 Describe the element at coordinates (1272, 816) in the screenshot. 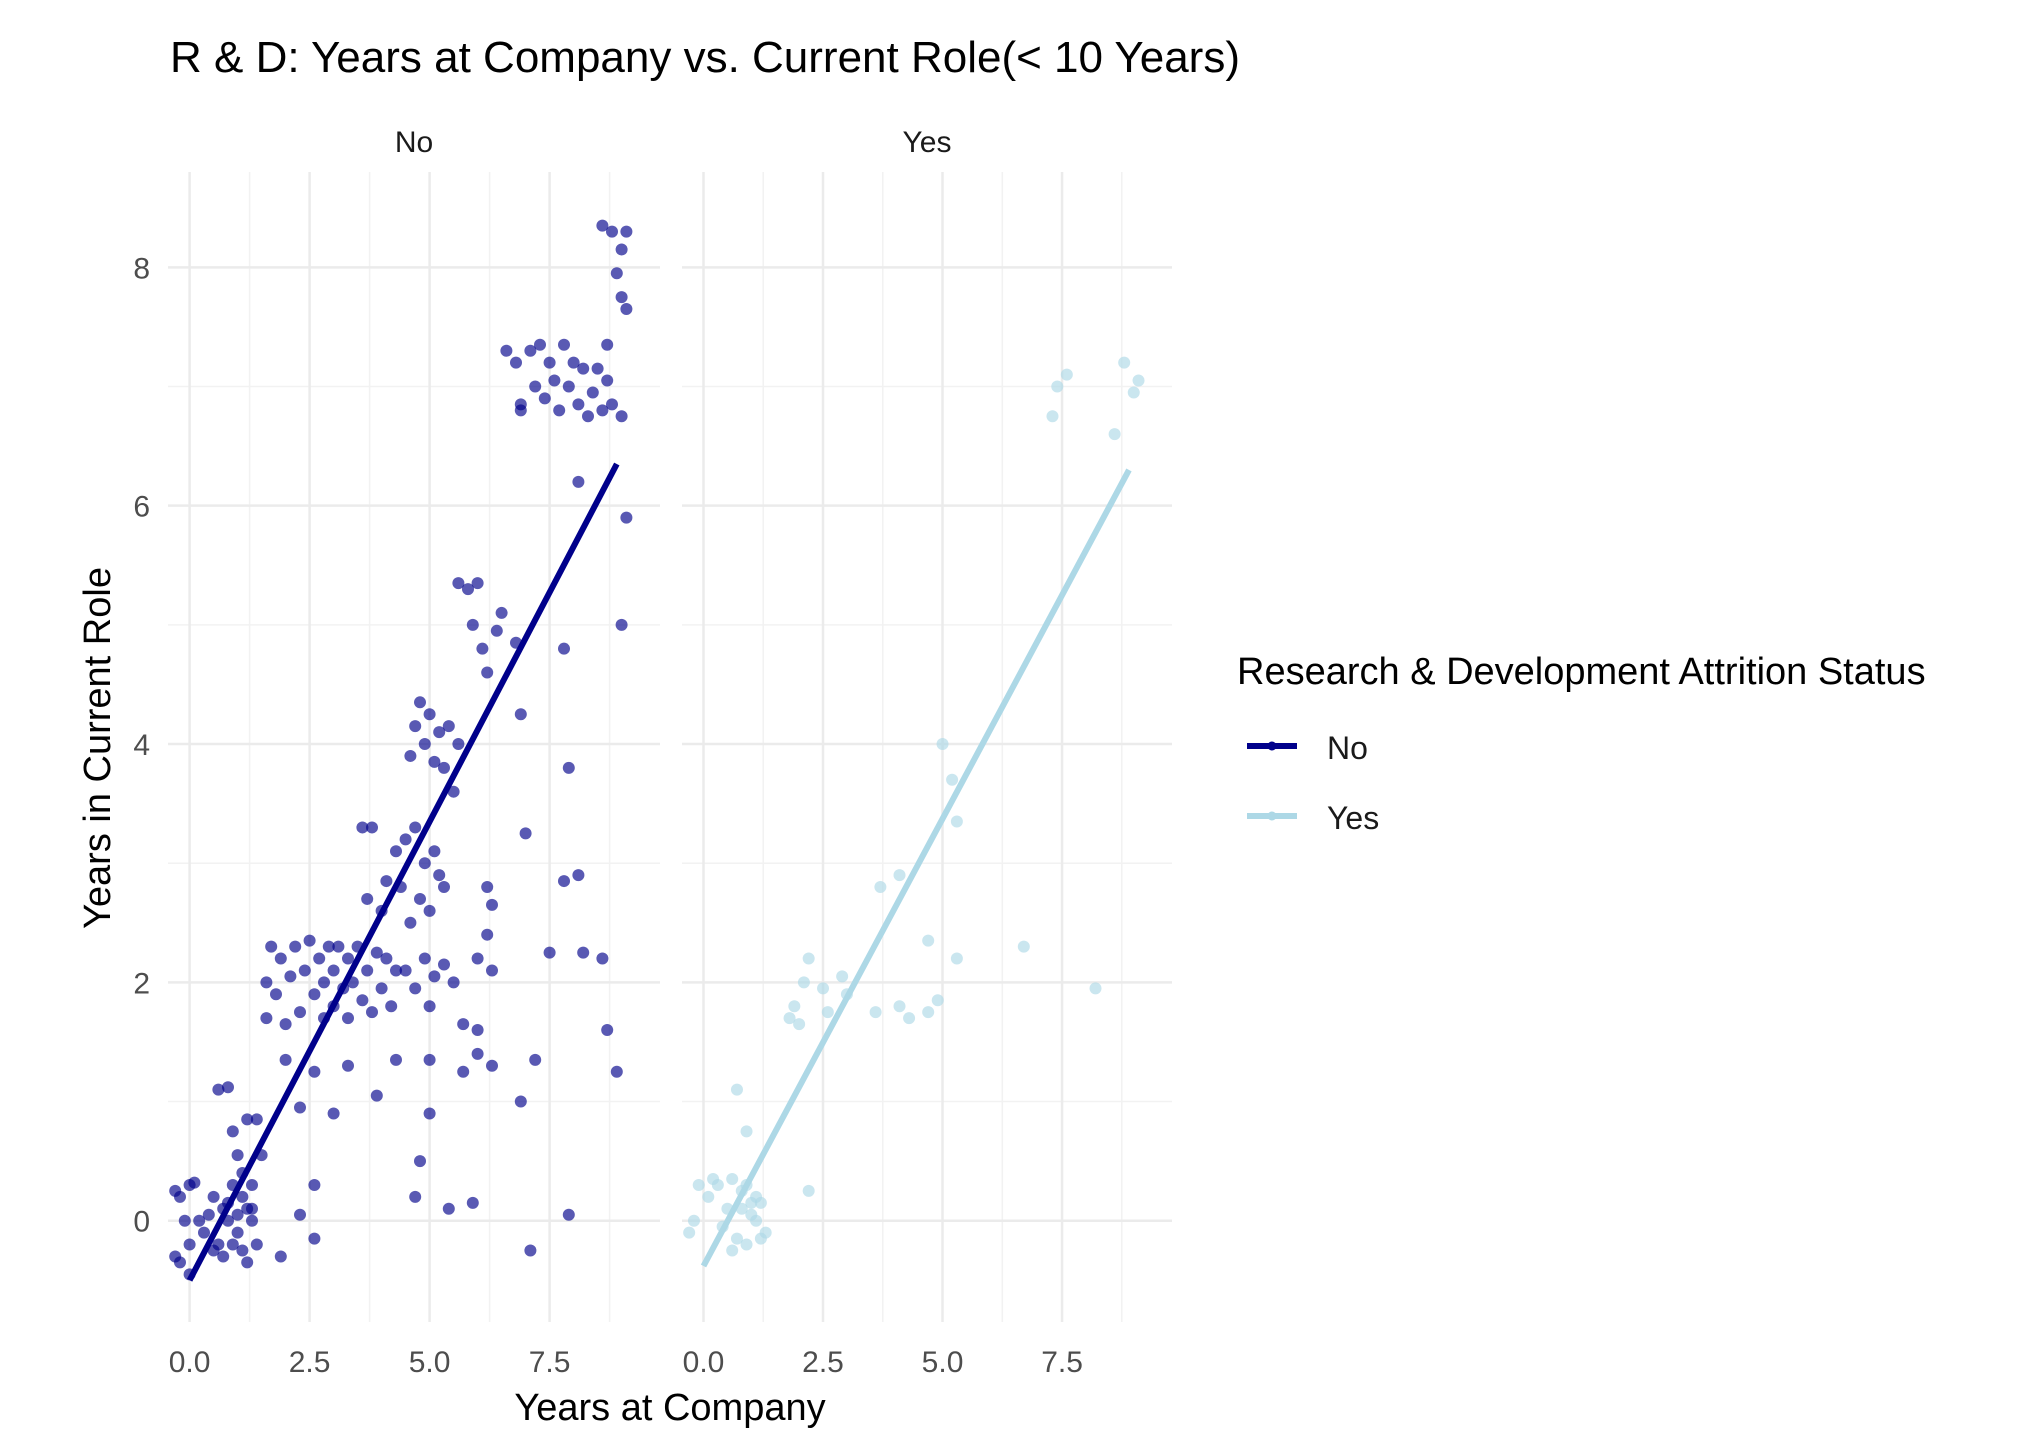

I see `legend-key-point-yes` at that location.